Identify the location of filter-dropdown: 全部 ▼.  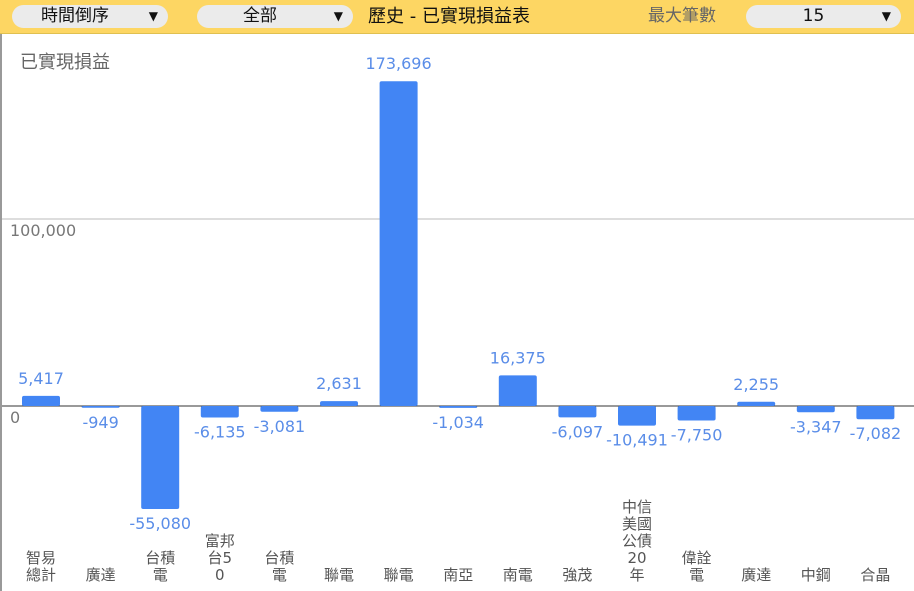
(275, 16).